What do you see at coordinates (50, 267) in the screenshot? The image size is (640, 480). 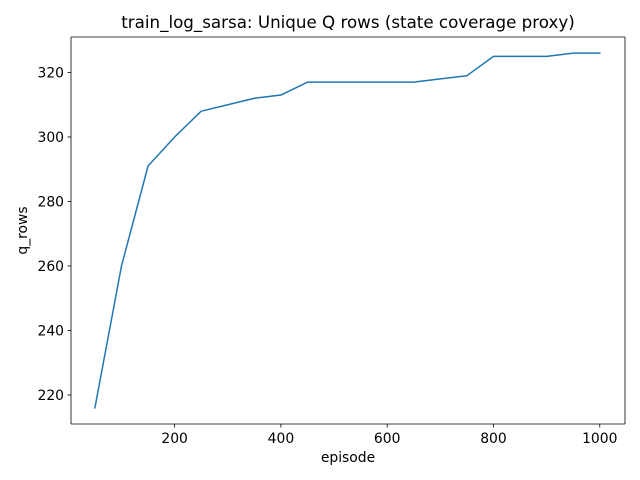 I see `y-tick-label: 260` at bounding box center [50, 267].